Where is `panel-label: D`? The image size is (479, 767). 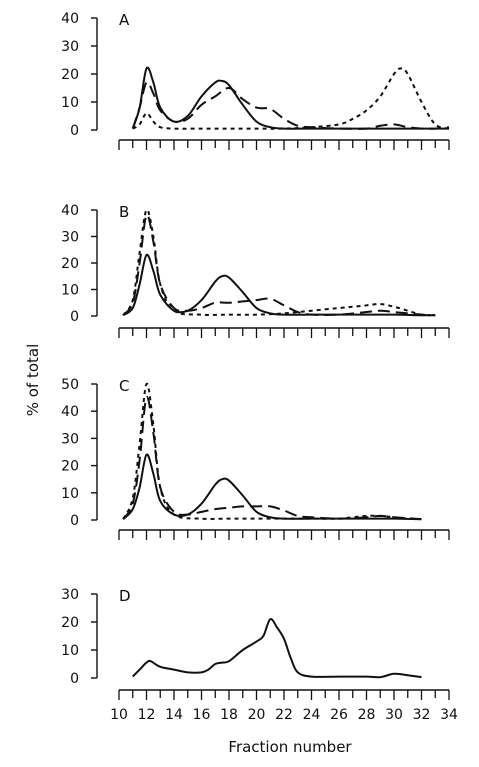
panel-label: D is located at coordinates (125, 596).